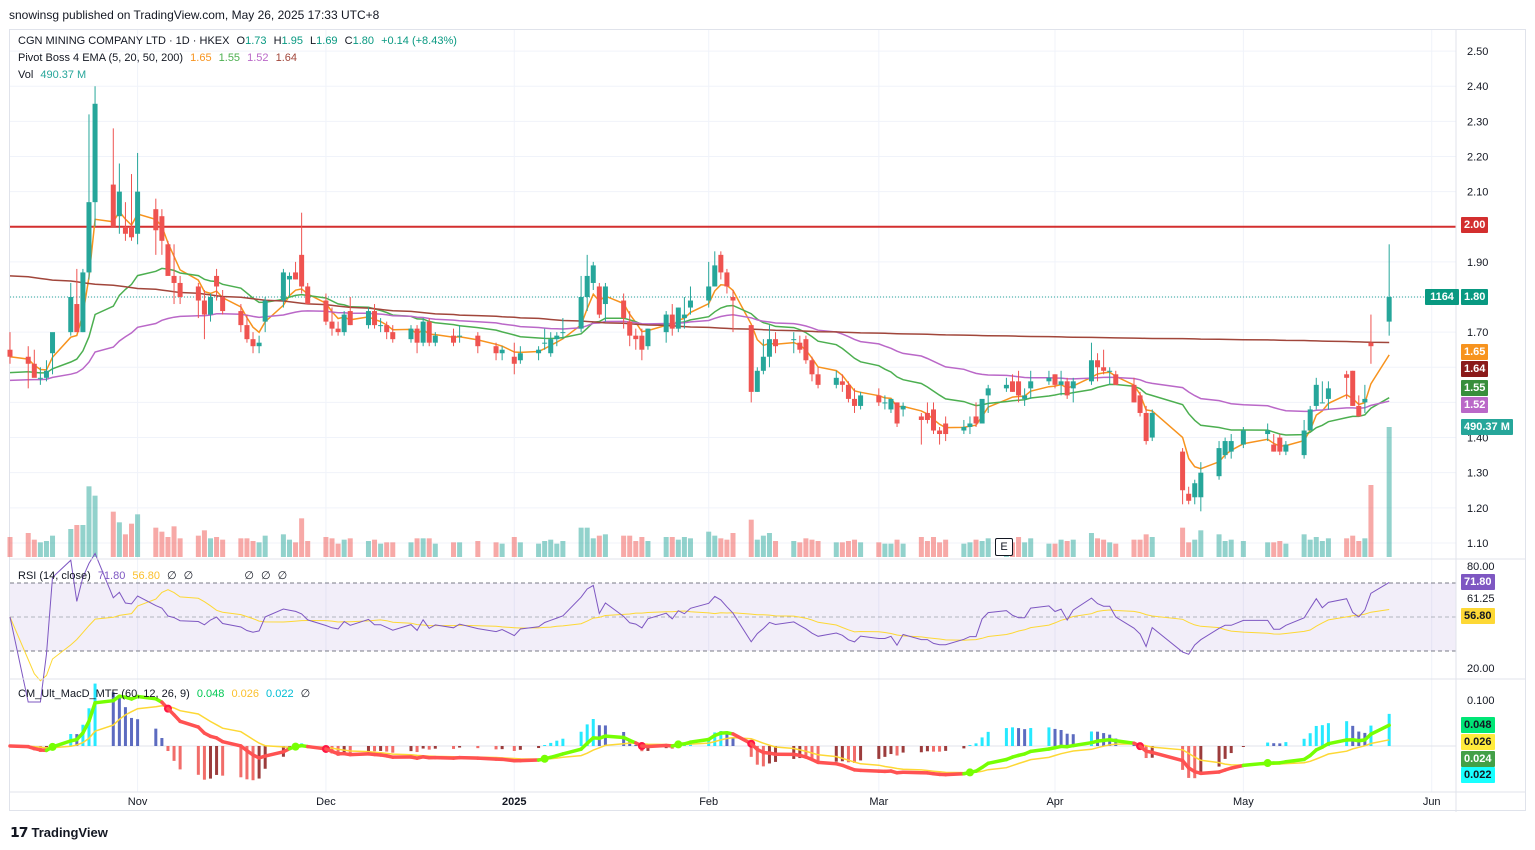 The height and width of the screenshot is (850, 1535). I want to click on ema50-price-label: 1.52, so click(1475, 405).